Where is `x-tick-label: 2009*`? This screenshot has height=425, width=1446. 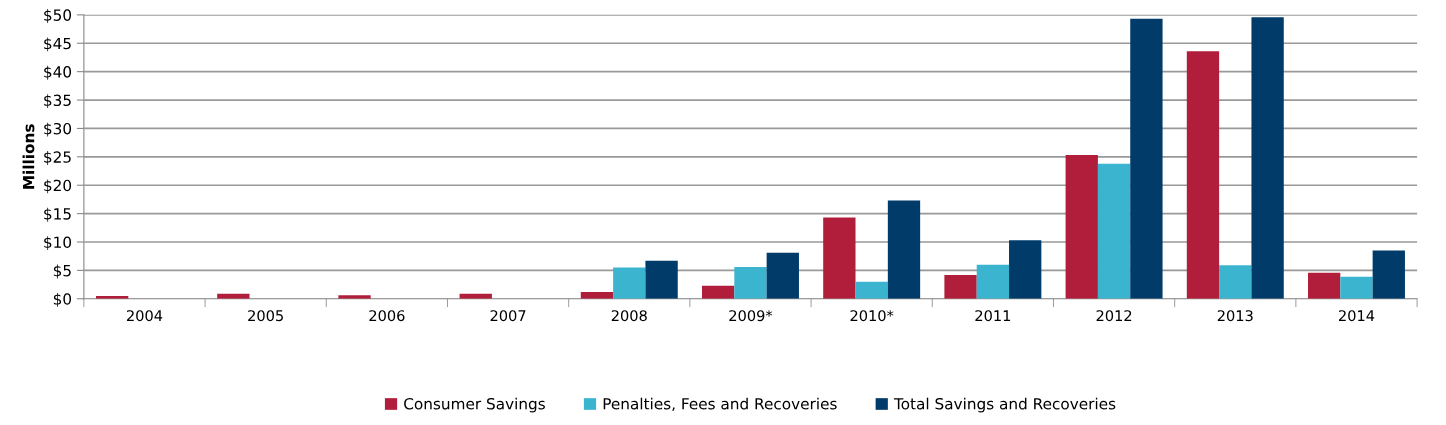 x-tick-label: 2009* is located at coordinates (751, 316).